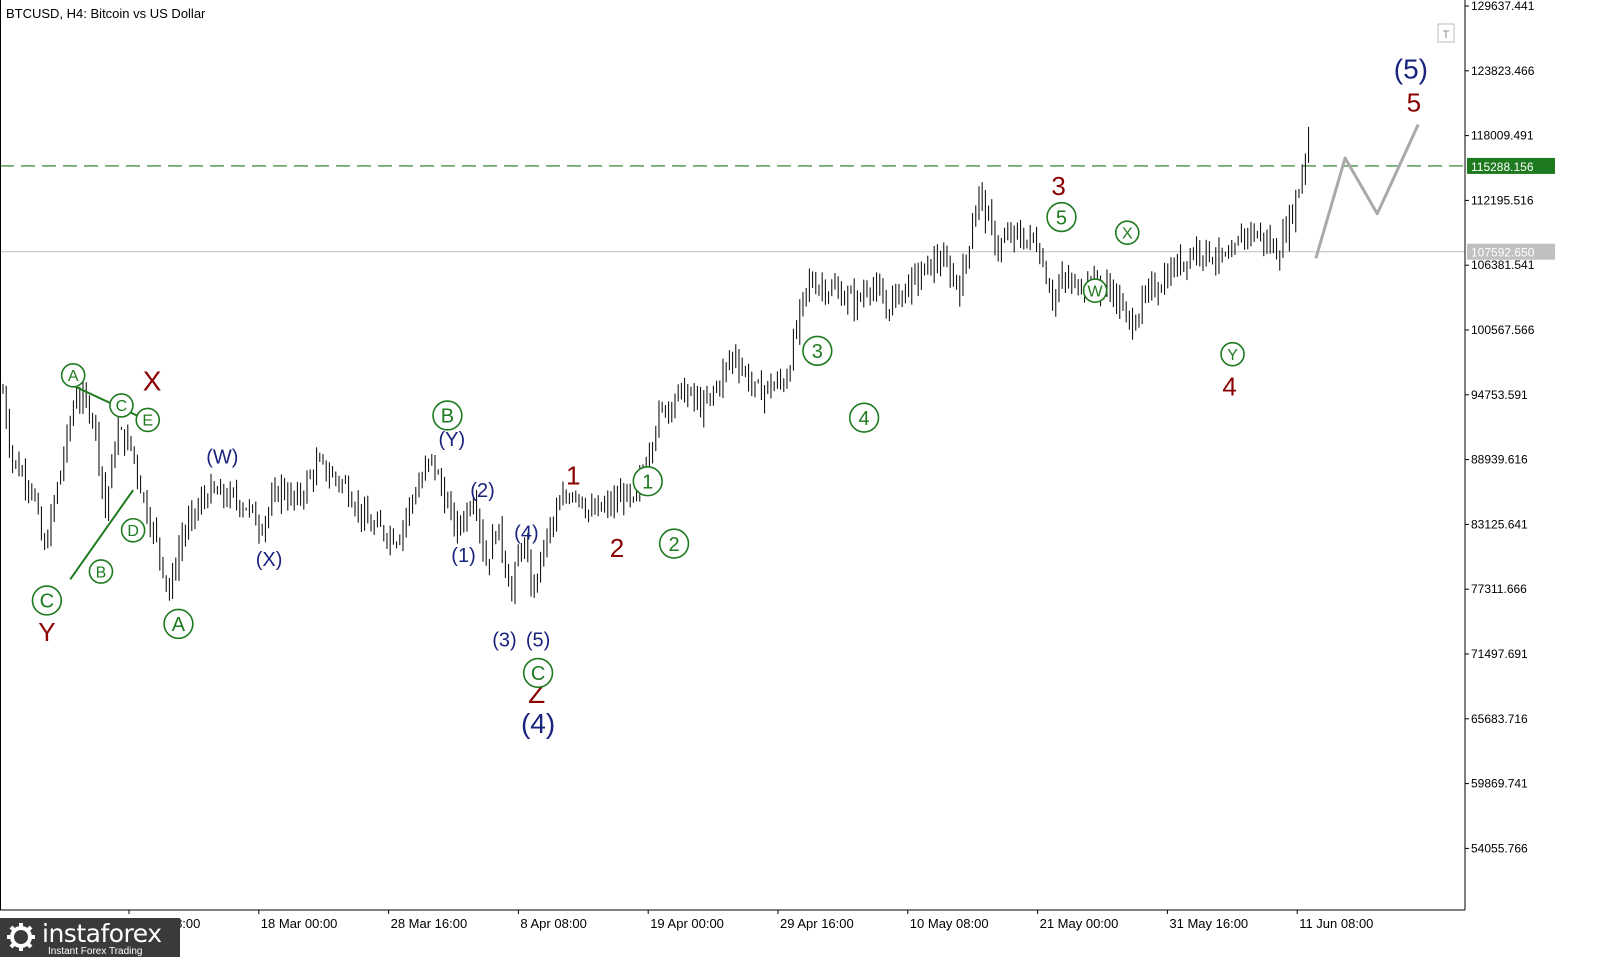 The width and height of the screenshot is (1600, 957). What do you see at coordinates (949, 923) in the screenshot?
I see `x-tick-label: 10 May 08:00` at bounding box center [949, 923].